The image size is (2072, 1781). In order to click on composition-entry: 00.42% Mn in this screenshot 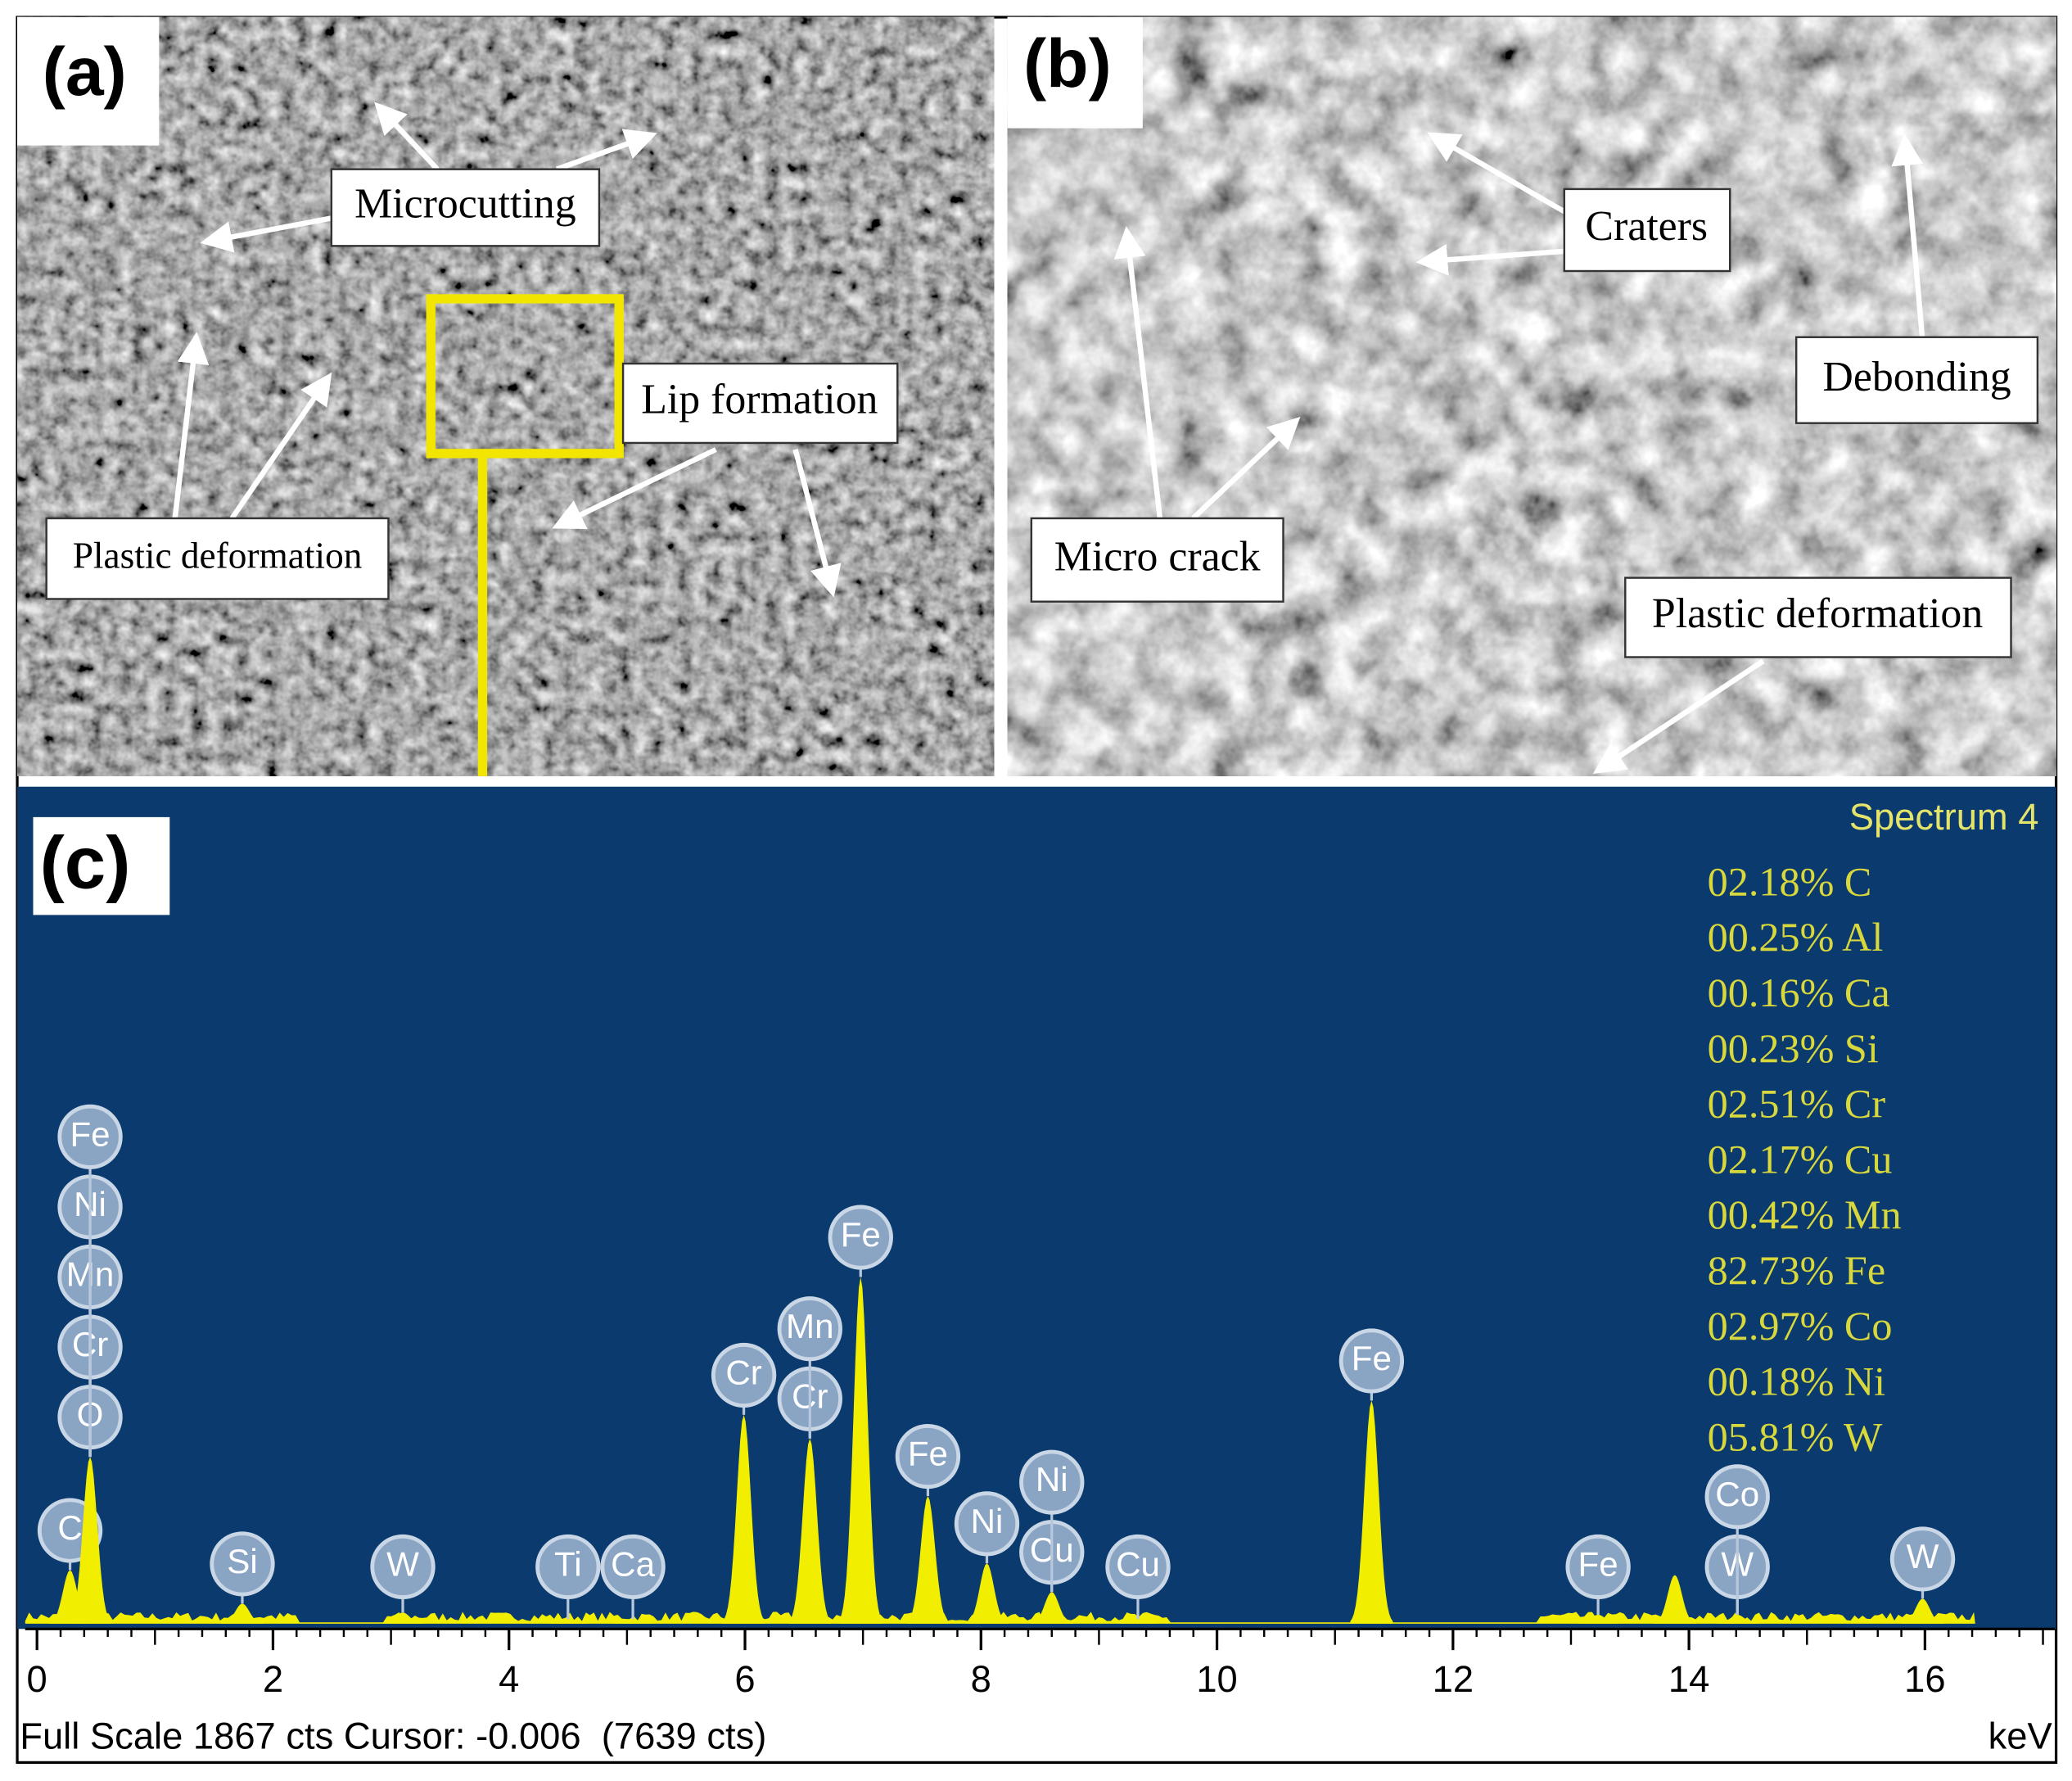, I will do `click(1805, 1214)`.